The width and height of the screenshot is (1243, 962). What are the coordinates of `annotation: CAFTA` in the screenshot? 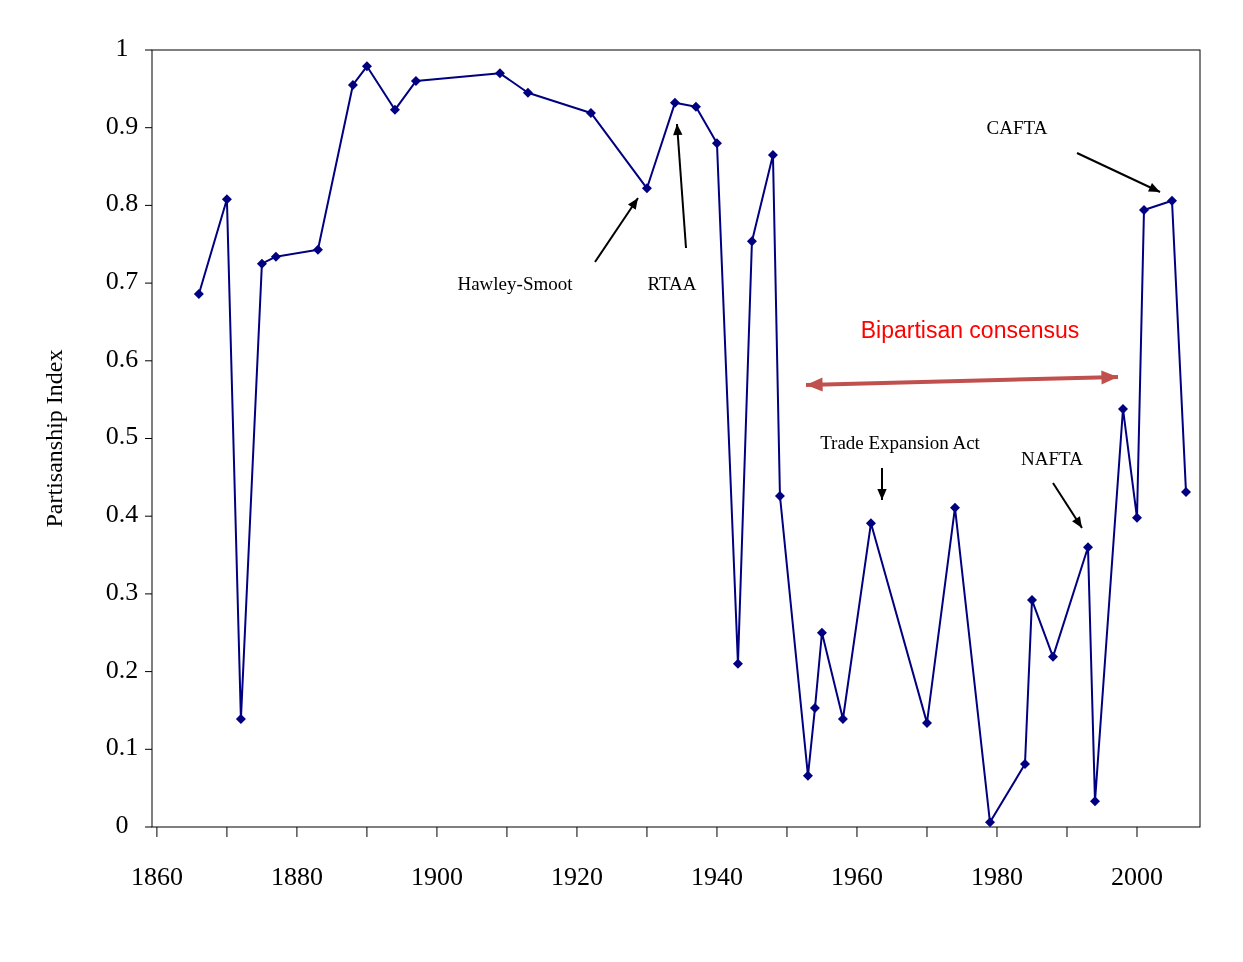 It's located at (1017, 128).